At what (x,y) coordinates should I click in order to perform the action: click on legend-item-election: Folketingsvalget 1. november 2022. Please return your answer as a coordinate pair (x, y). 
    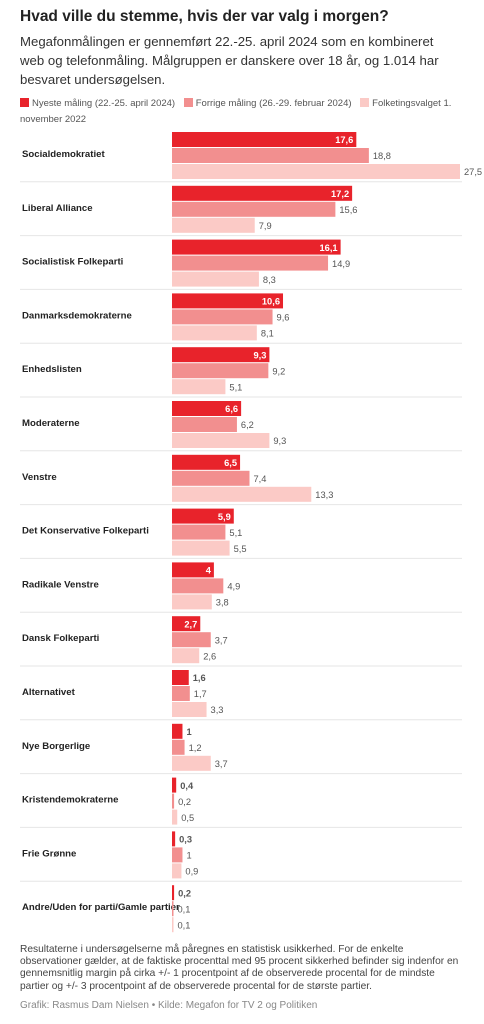
    Looking at the image, I should click on (235, 111).